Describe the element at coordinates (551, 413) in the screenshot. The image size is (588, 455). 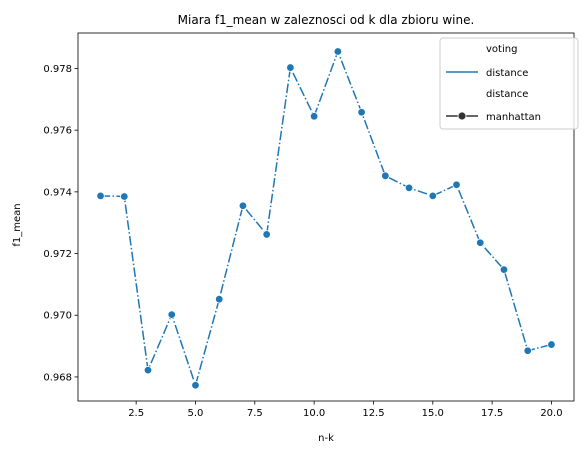
I see `x-tick-label: 20.0` at that location.